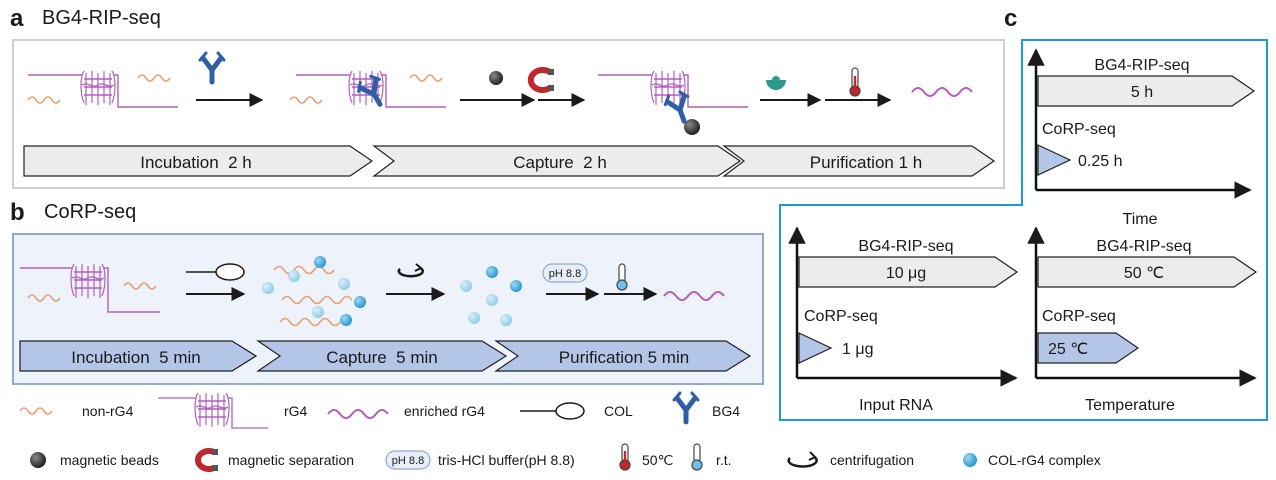 Image resolution: width=1276 pixels, height=480 pixels. I want to click on legend-complex: COL-rG4 complex, so click(1044, 460).